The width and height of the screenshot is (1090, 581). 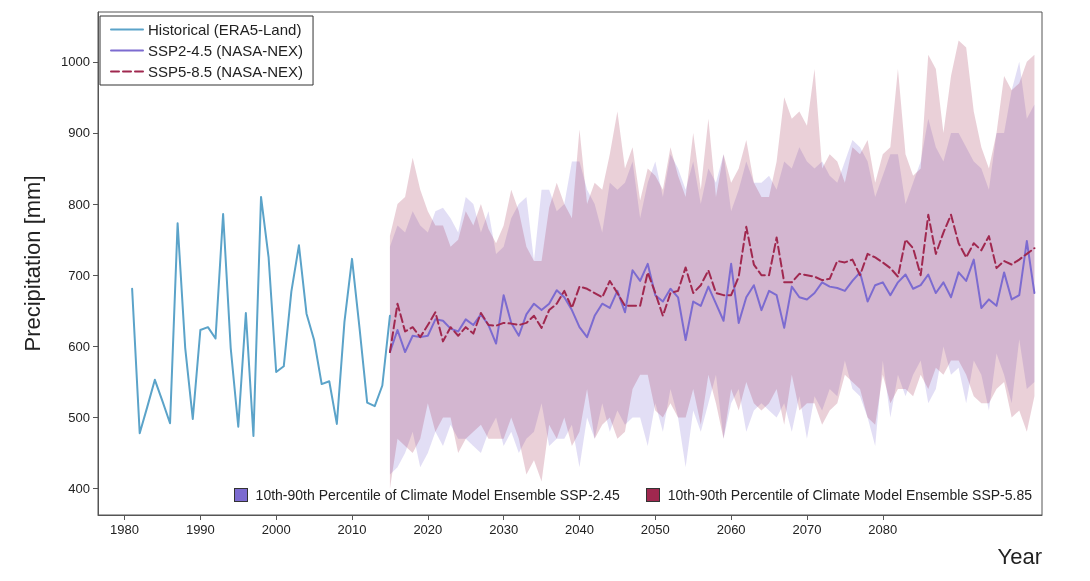 What do you see at coordinates (75, 62) in the screenshot?
I see `y-tick-label: 1000` at bounding box center [75, 62].